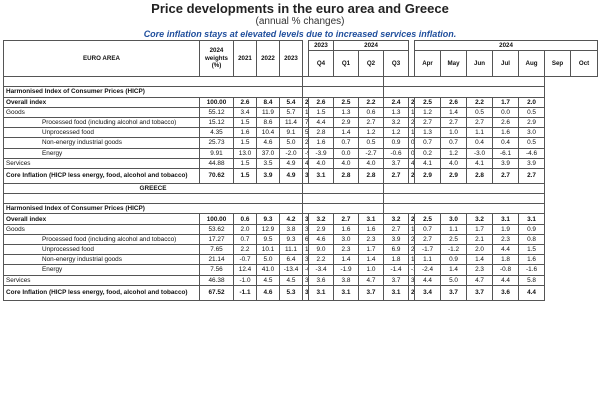  Describe the element at coordinates (268, 270) in the screenshot. I see `value-cell: 41.0` at that location.